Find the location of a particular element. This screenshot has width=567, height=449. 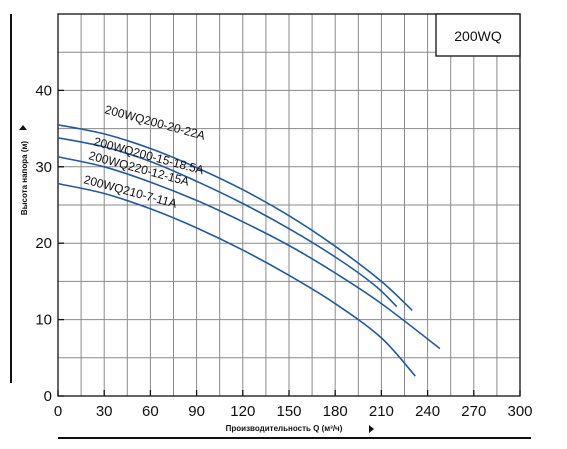

model-label: 200WQ is located at coordinates (478, 36).